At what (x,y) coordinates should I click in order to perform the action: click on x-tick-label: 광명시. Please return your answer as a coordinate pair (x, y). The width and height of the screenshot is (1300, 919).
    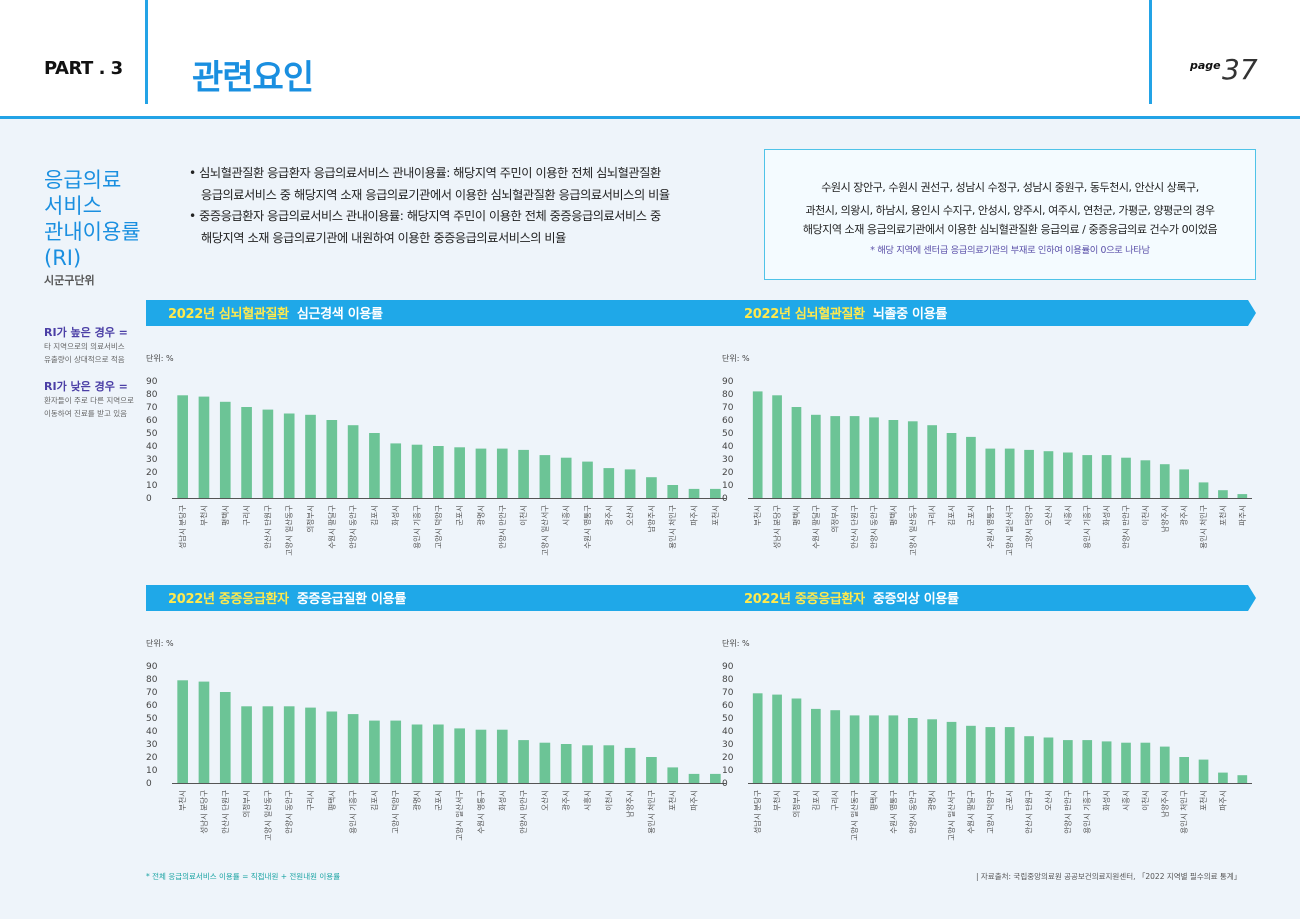
    Looking at the image, I should click on (932, 800).